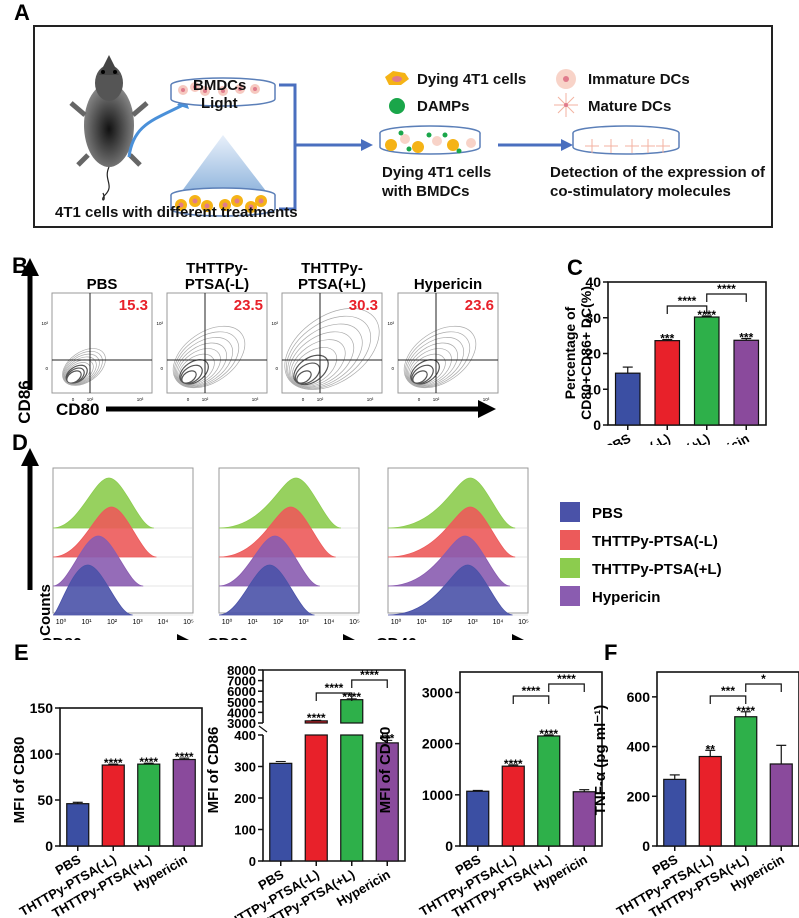  What do you see at coordinates (109, 128) in the screenshot?
I see `mouse-icon` at bounding box center [109, 128].